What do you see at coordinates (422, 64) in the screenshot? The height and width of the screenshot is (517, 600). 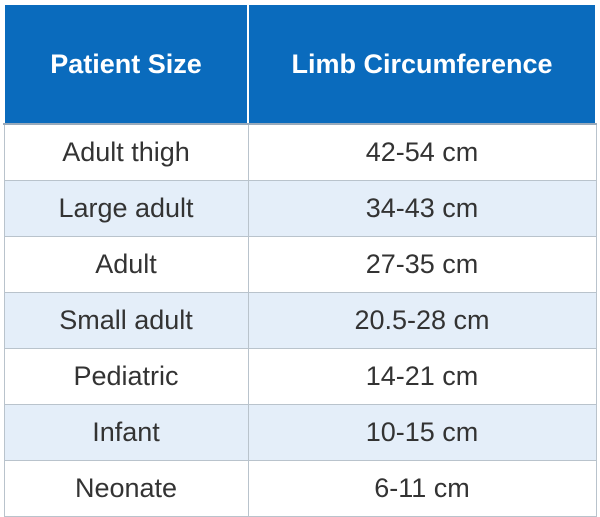 I see `header-cell: Limb Circumference` at bounding box center [422, 64].